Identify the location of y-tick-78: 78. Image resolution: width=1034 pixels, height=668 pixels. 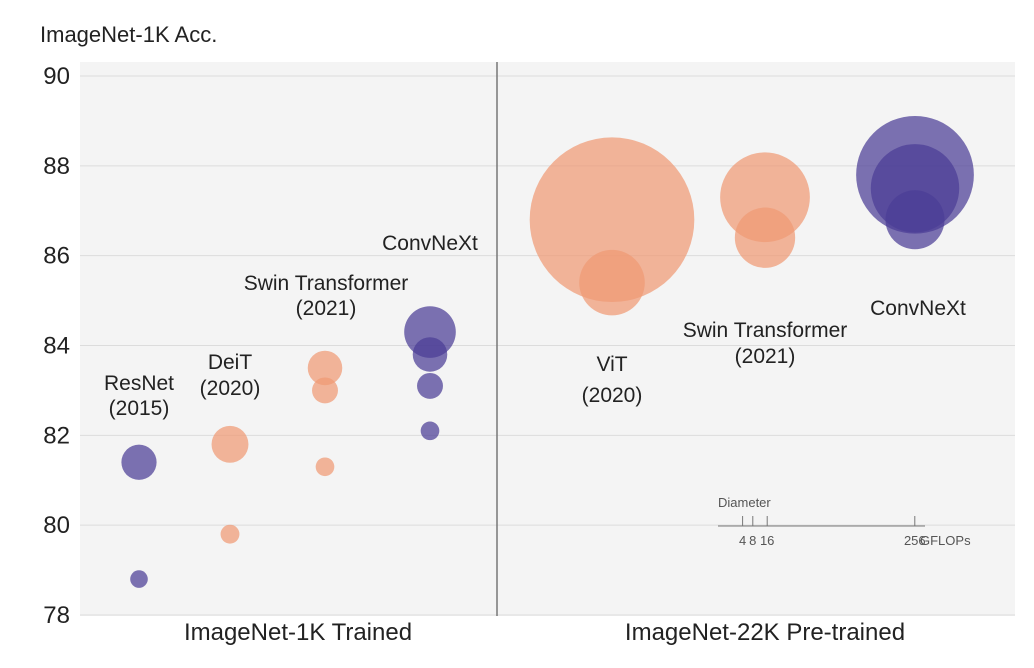
(56, 615).